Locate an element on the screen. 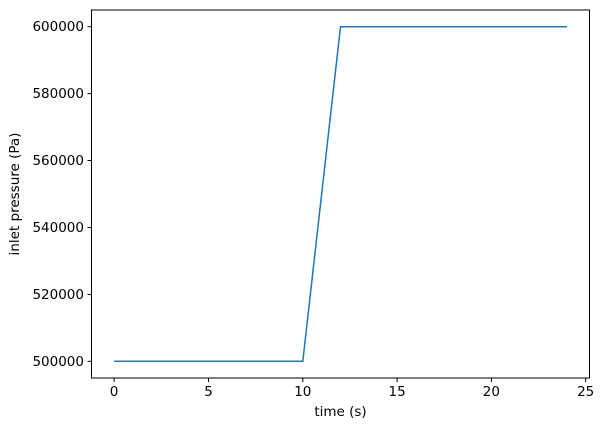 The width and height of the screenshot is (602, 432). y-axis-title: inlet pressure (Pa) is located at coordinates (15, 194).